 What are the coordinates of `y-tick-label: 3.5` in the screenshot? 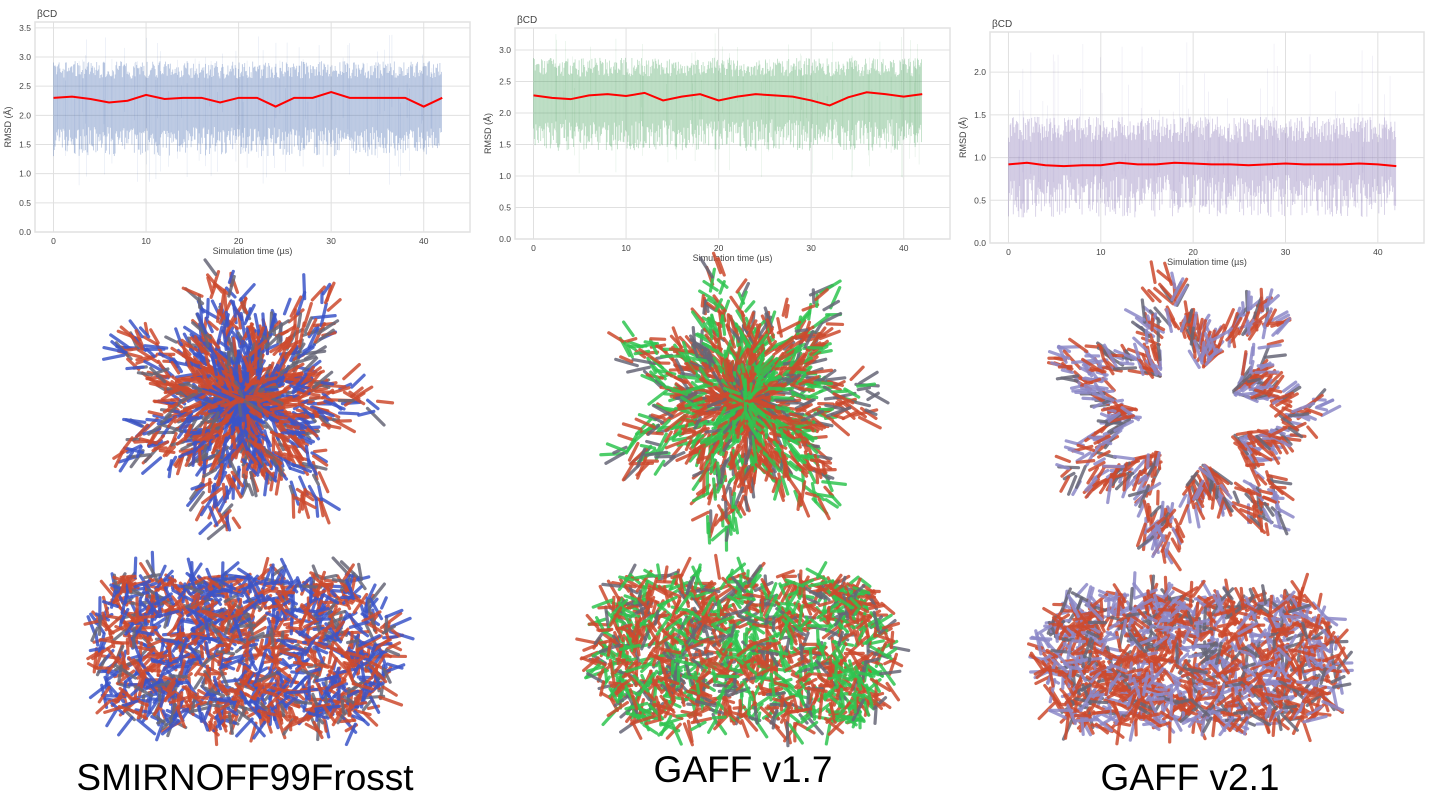 It's located at (25, 28).